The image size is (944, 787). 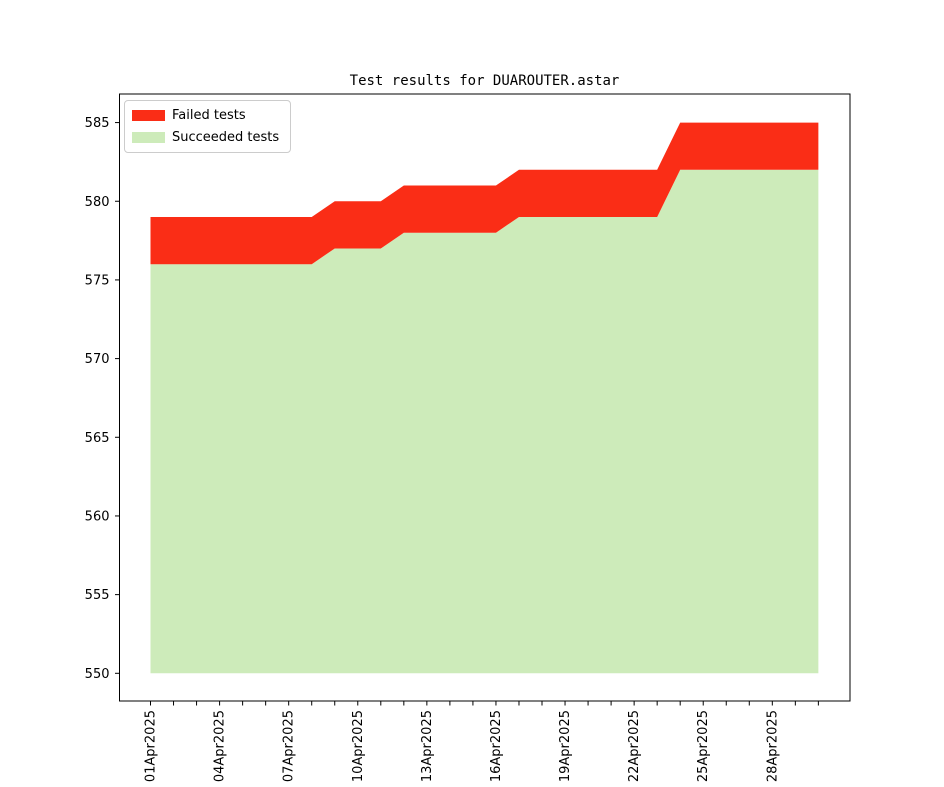 I want to click on y-tick-label: 585, so click(x=97, y=123).